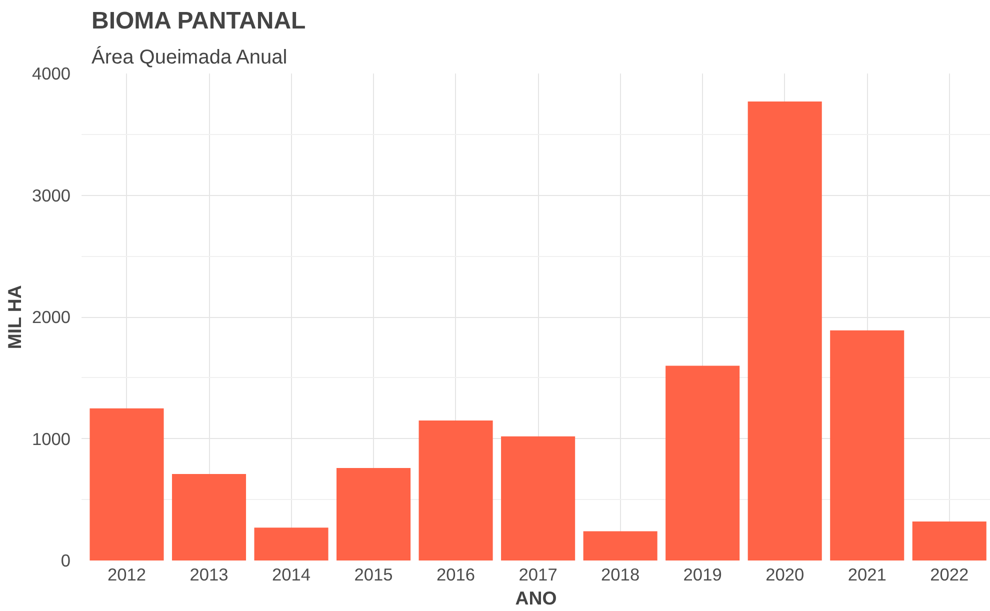 The image size is (990, 611). Describe the element at coordinates (949, 574) in the screenshot. I see `x-tick-label: 2022` at that location.